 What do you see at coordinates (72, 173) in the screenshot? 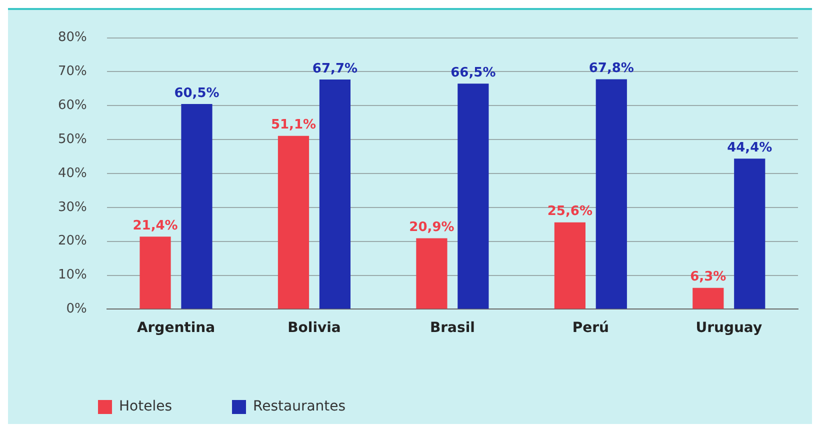
I see `y-tick-label: 40%` at bounding box center [72, 173].